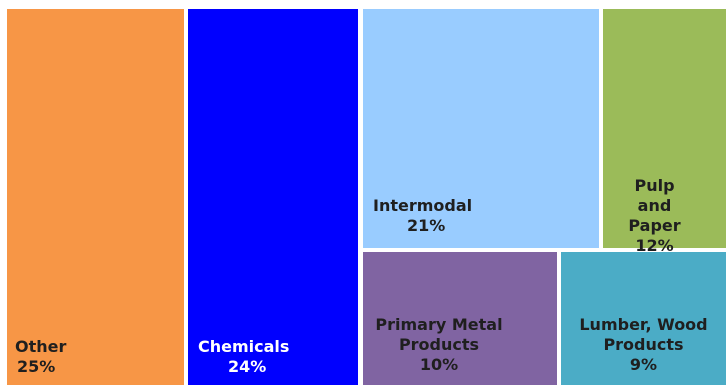 This screenshot has width=726, height=385. I want to click on tile-intermodal-name: Intermodal, so click(423, 205).